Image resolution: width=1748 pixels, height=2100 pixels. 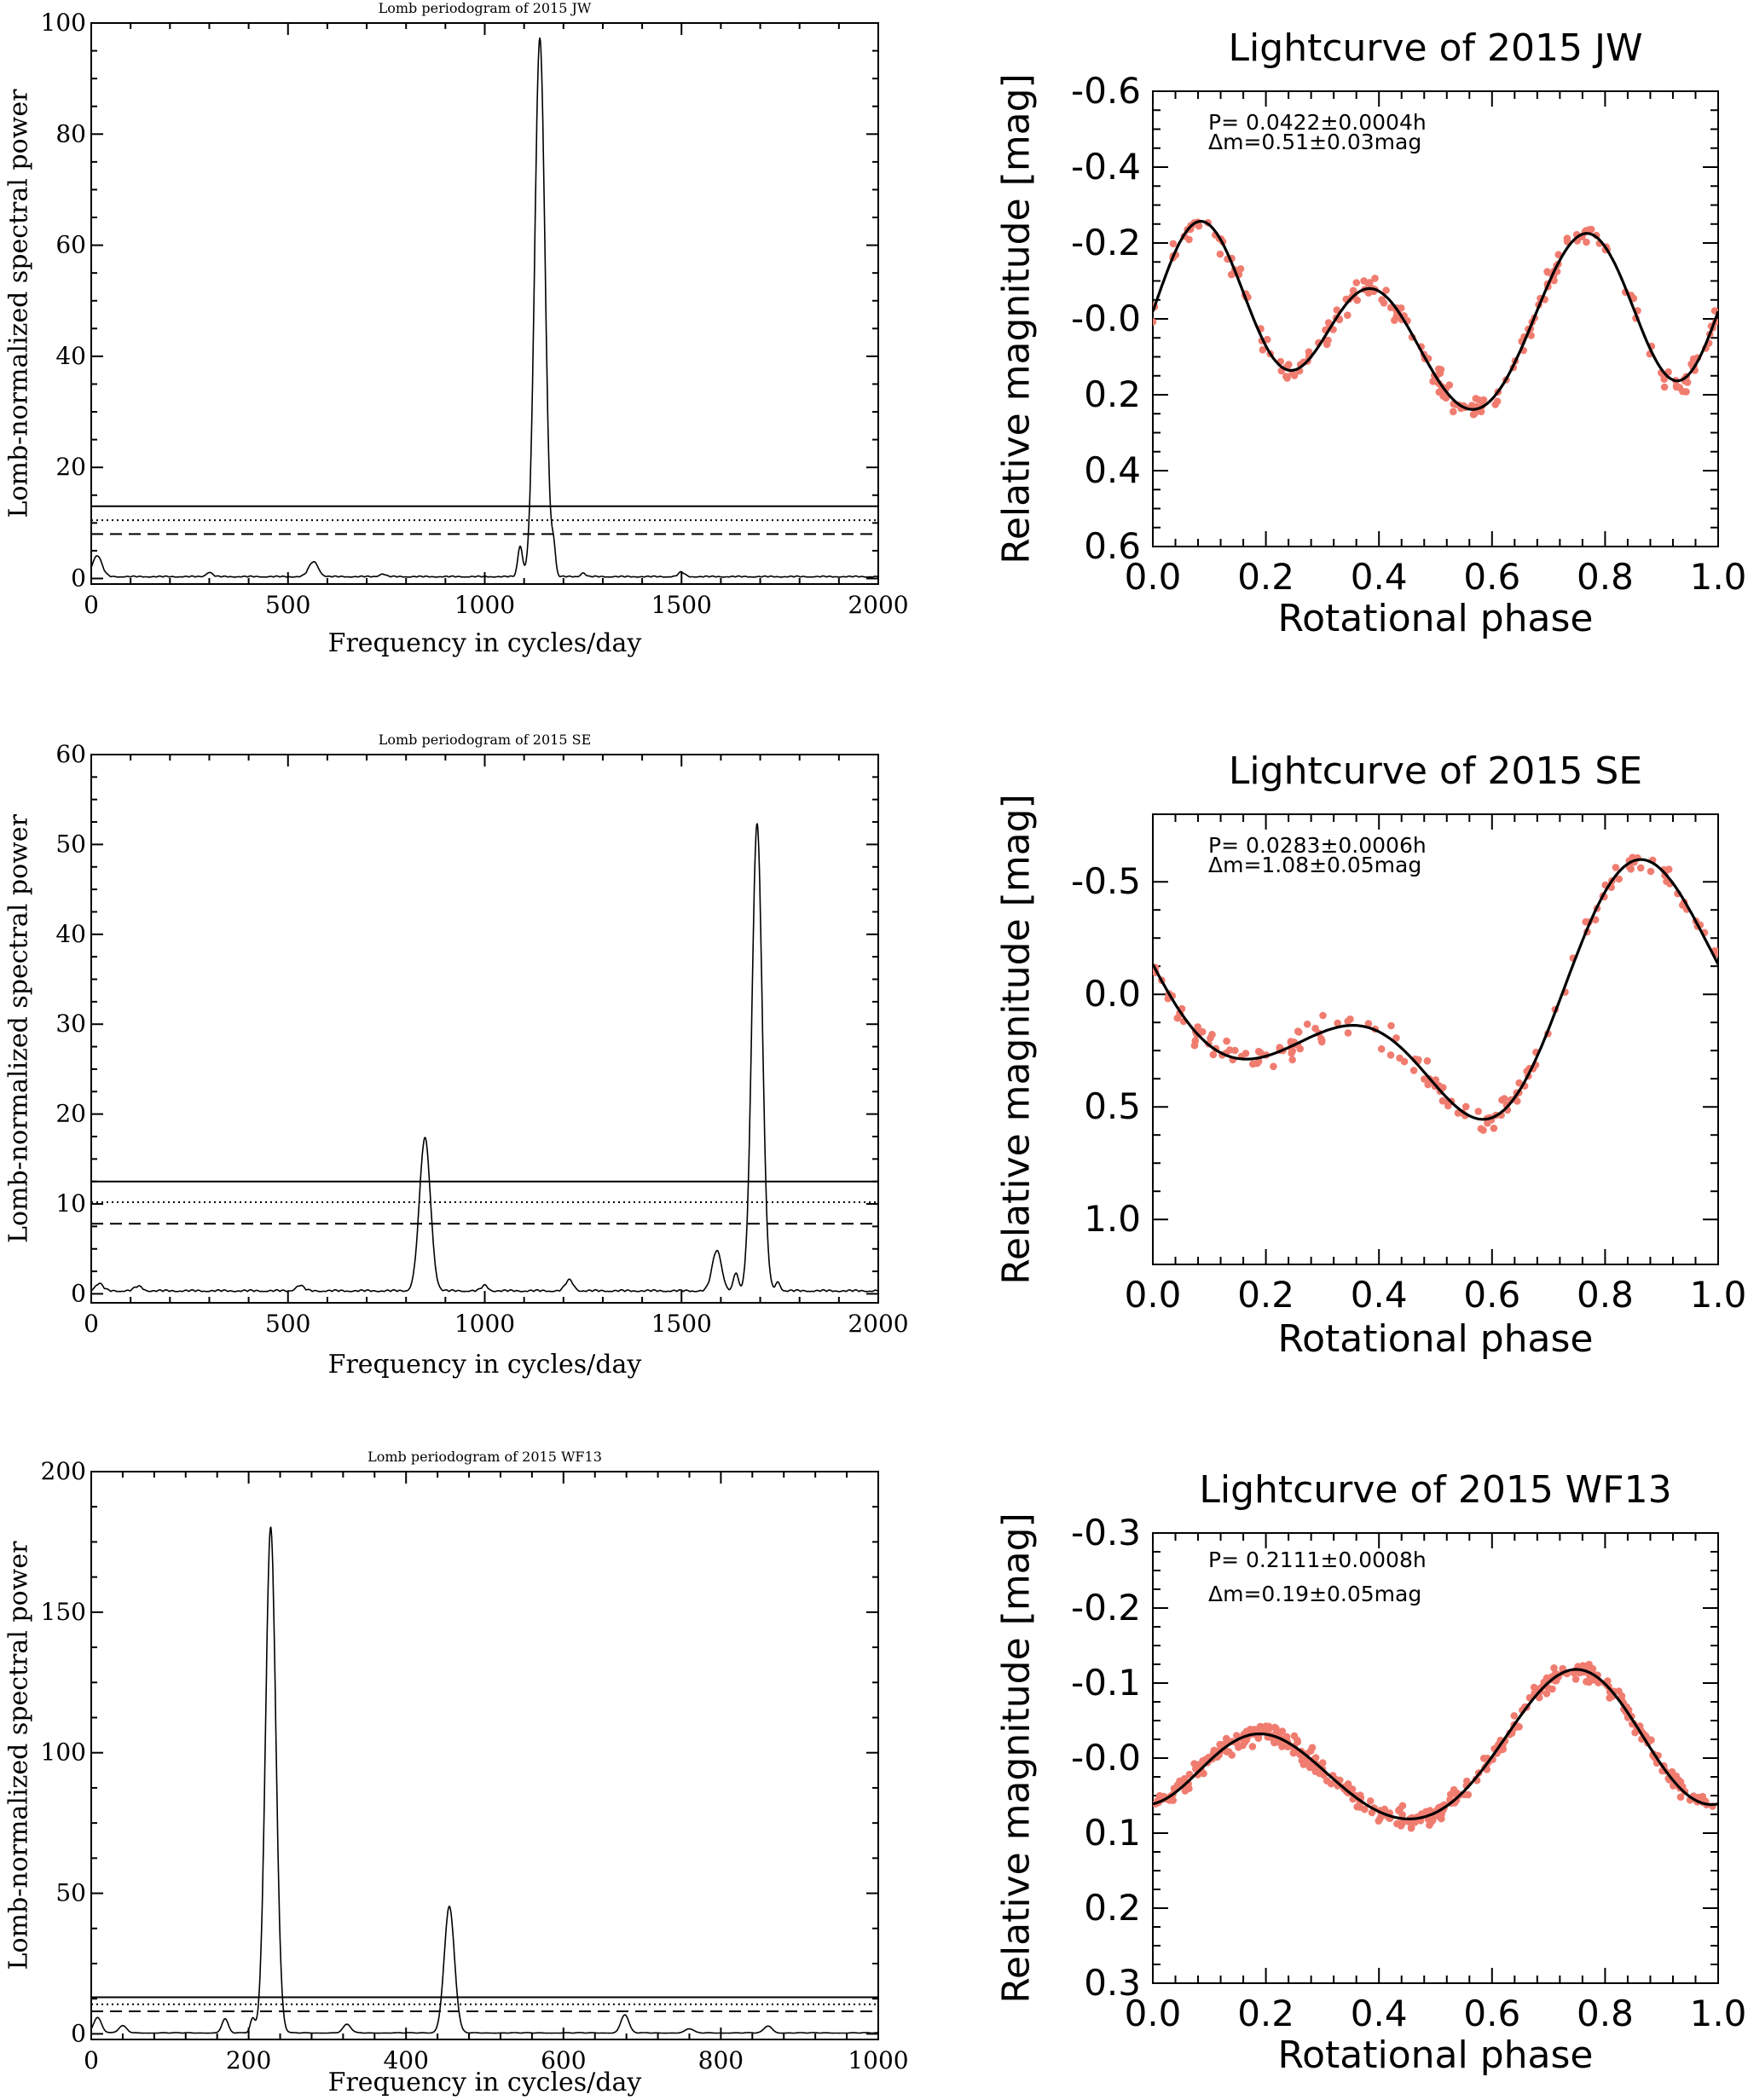 I want to click on x-tick-label: 800, so click(x=721, y=2060).